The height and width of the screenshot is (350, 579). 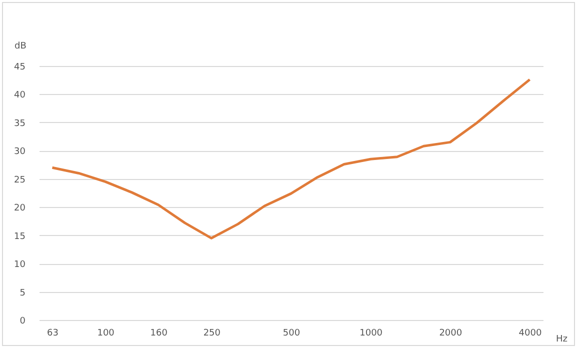 I want to click on y-tick-label: 5, so click(x=23, y=293).